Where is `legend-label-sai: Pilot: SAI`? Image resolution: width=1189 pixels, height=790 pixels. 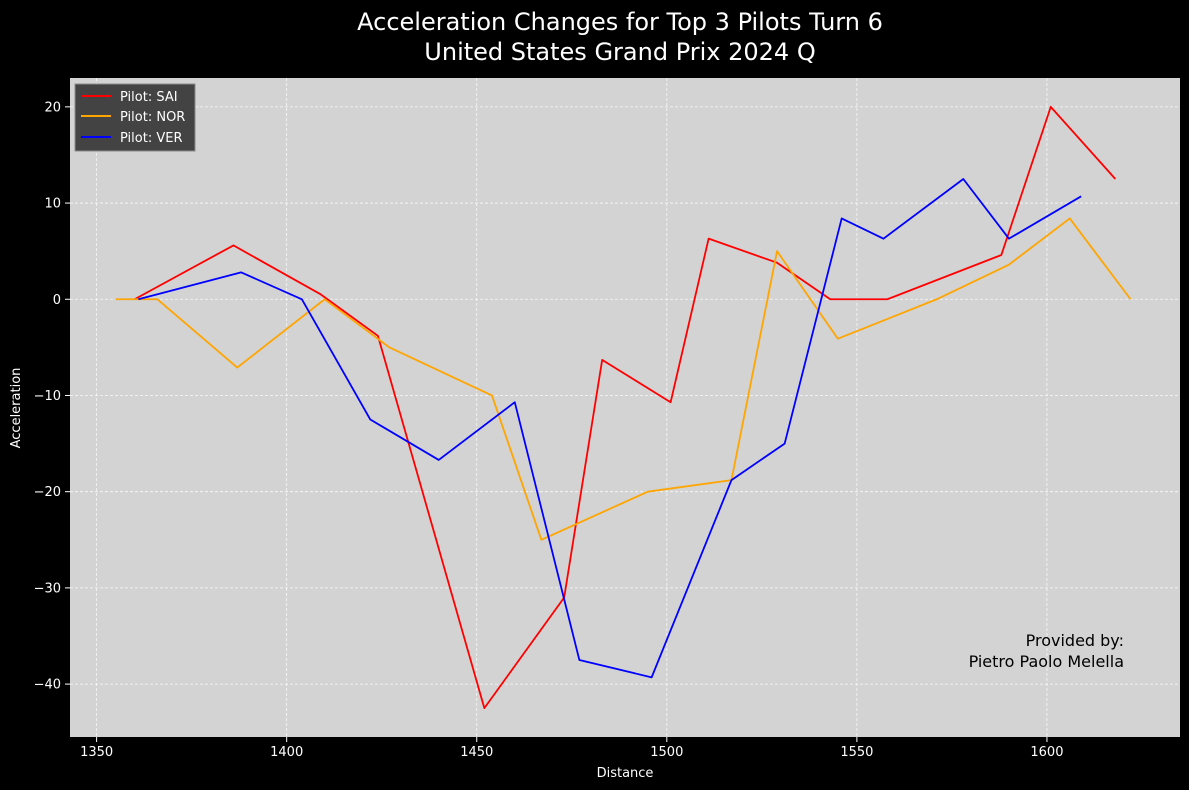 legend-label-sai: Pilot: SAI is located at coordinates (149, 97).